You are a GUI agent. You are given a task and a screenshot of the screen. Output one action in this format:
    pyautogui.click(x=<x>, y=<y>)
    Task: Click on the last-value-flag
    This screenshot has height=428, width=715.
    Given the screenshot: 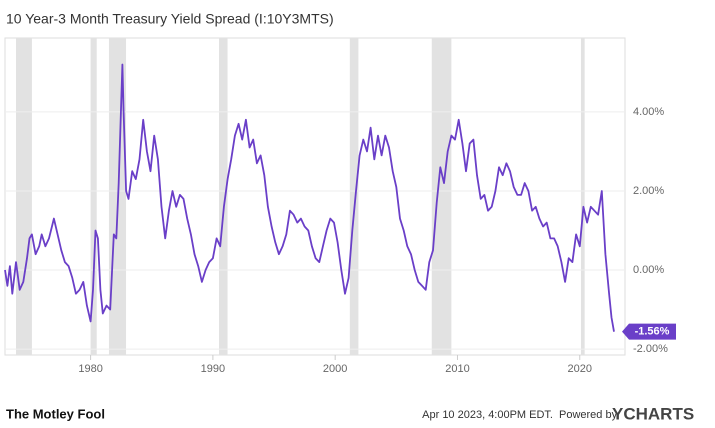 What is the action you would take?
    pyautogui.click(x=649, y=331)
    